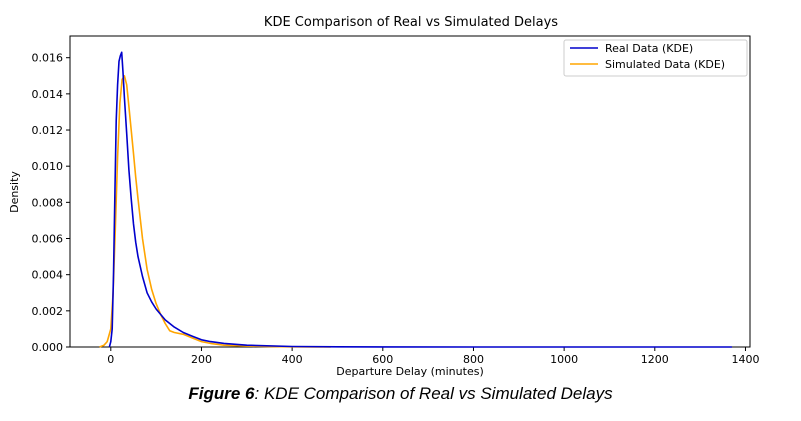 This screenshot has height=421, width=801. What do you see at coordinates (745, 359) in the screenshot?
I see `x-tick-label: 1400` at bounding box center [745, 359].